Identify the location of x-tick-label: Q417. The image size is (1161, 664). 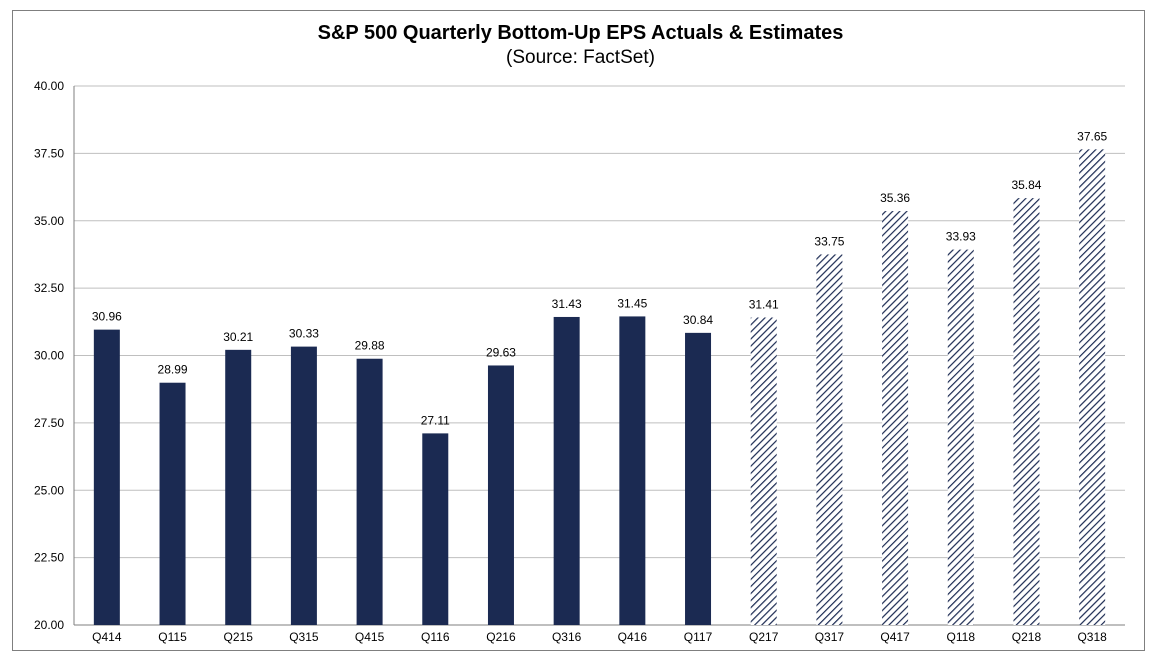
(895, 637).